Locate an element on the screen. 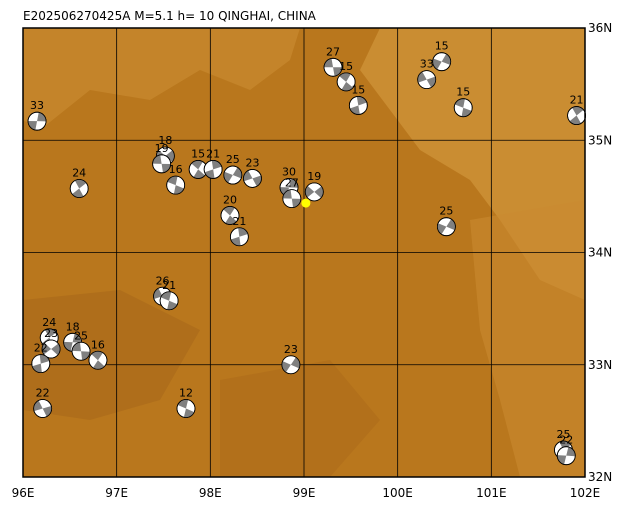  depth-label: 18 is located at coordinates (73, 326).